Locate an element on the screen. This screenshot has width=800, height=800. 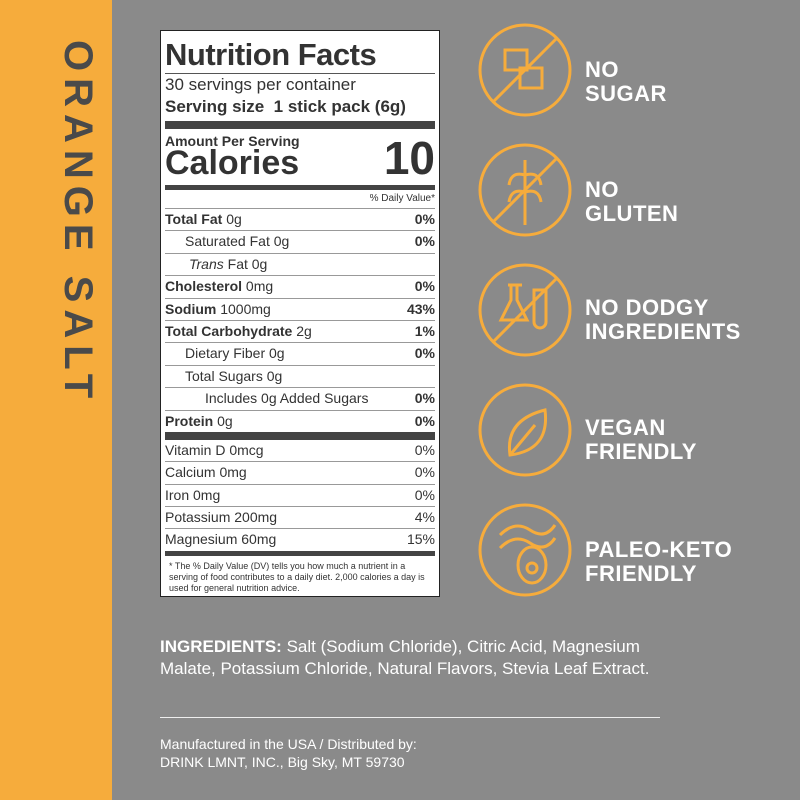
dv: 43% is located at coordinates (420, 308).